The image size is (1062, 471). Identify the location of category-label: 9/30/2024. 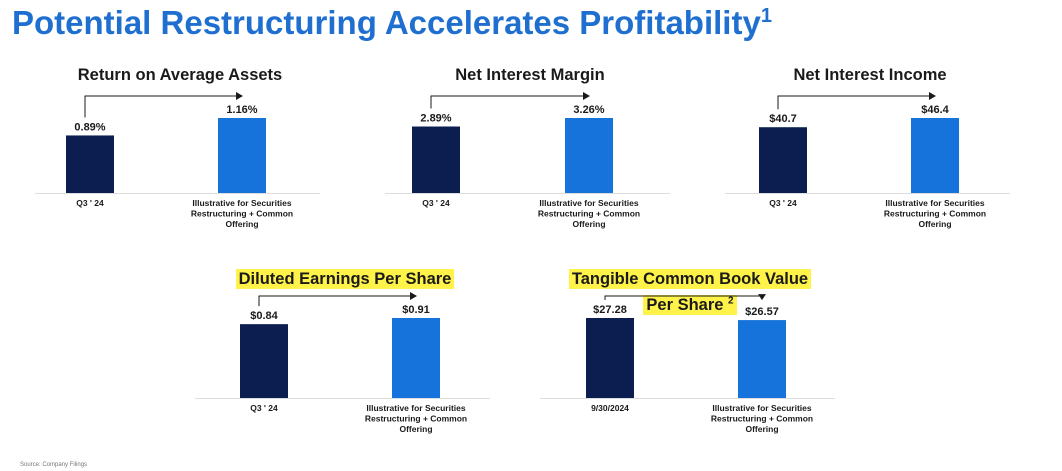
(610, 408).